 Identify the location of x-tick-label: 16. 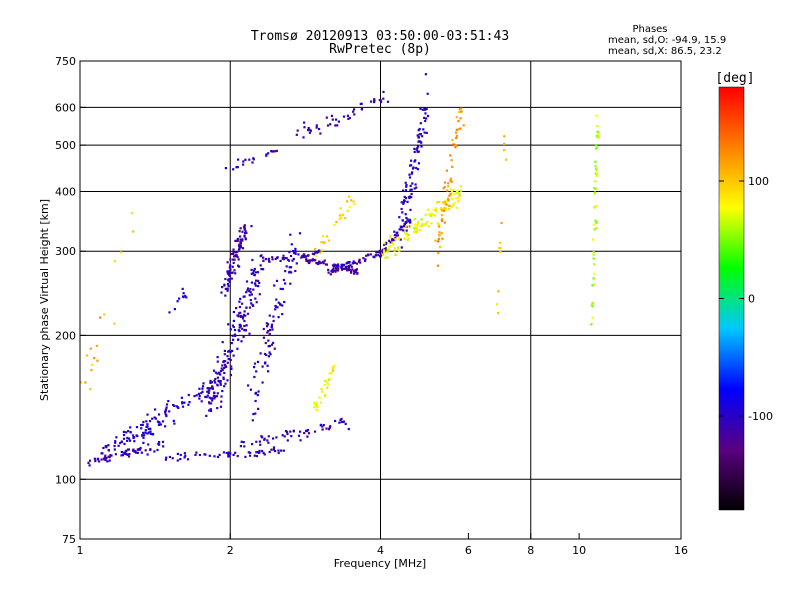
(681, 550).